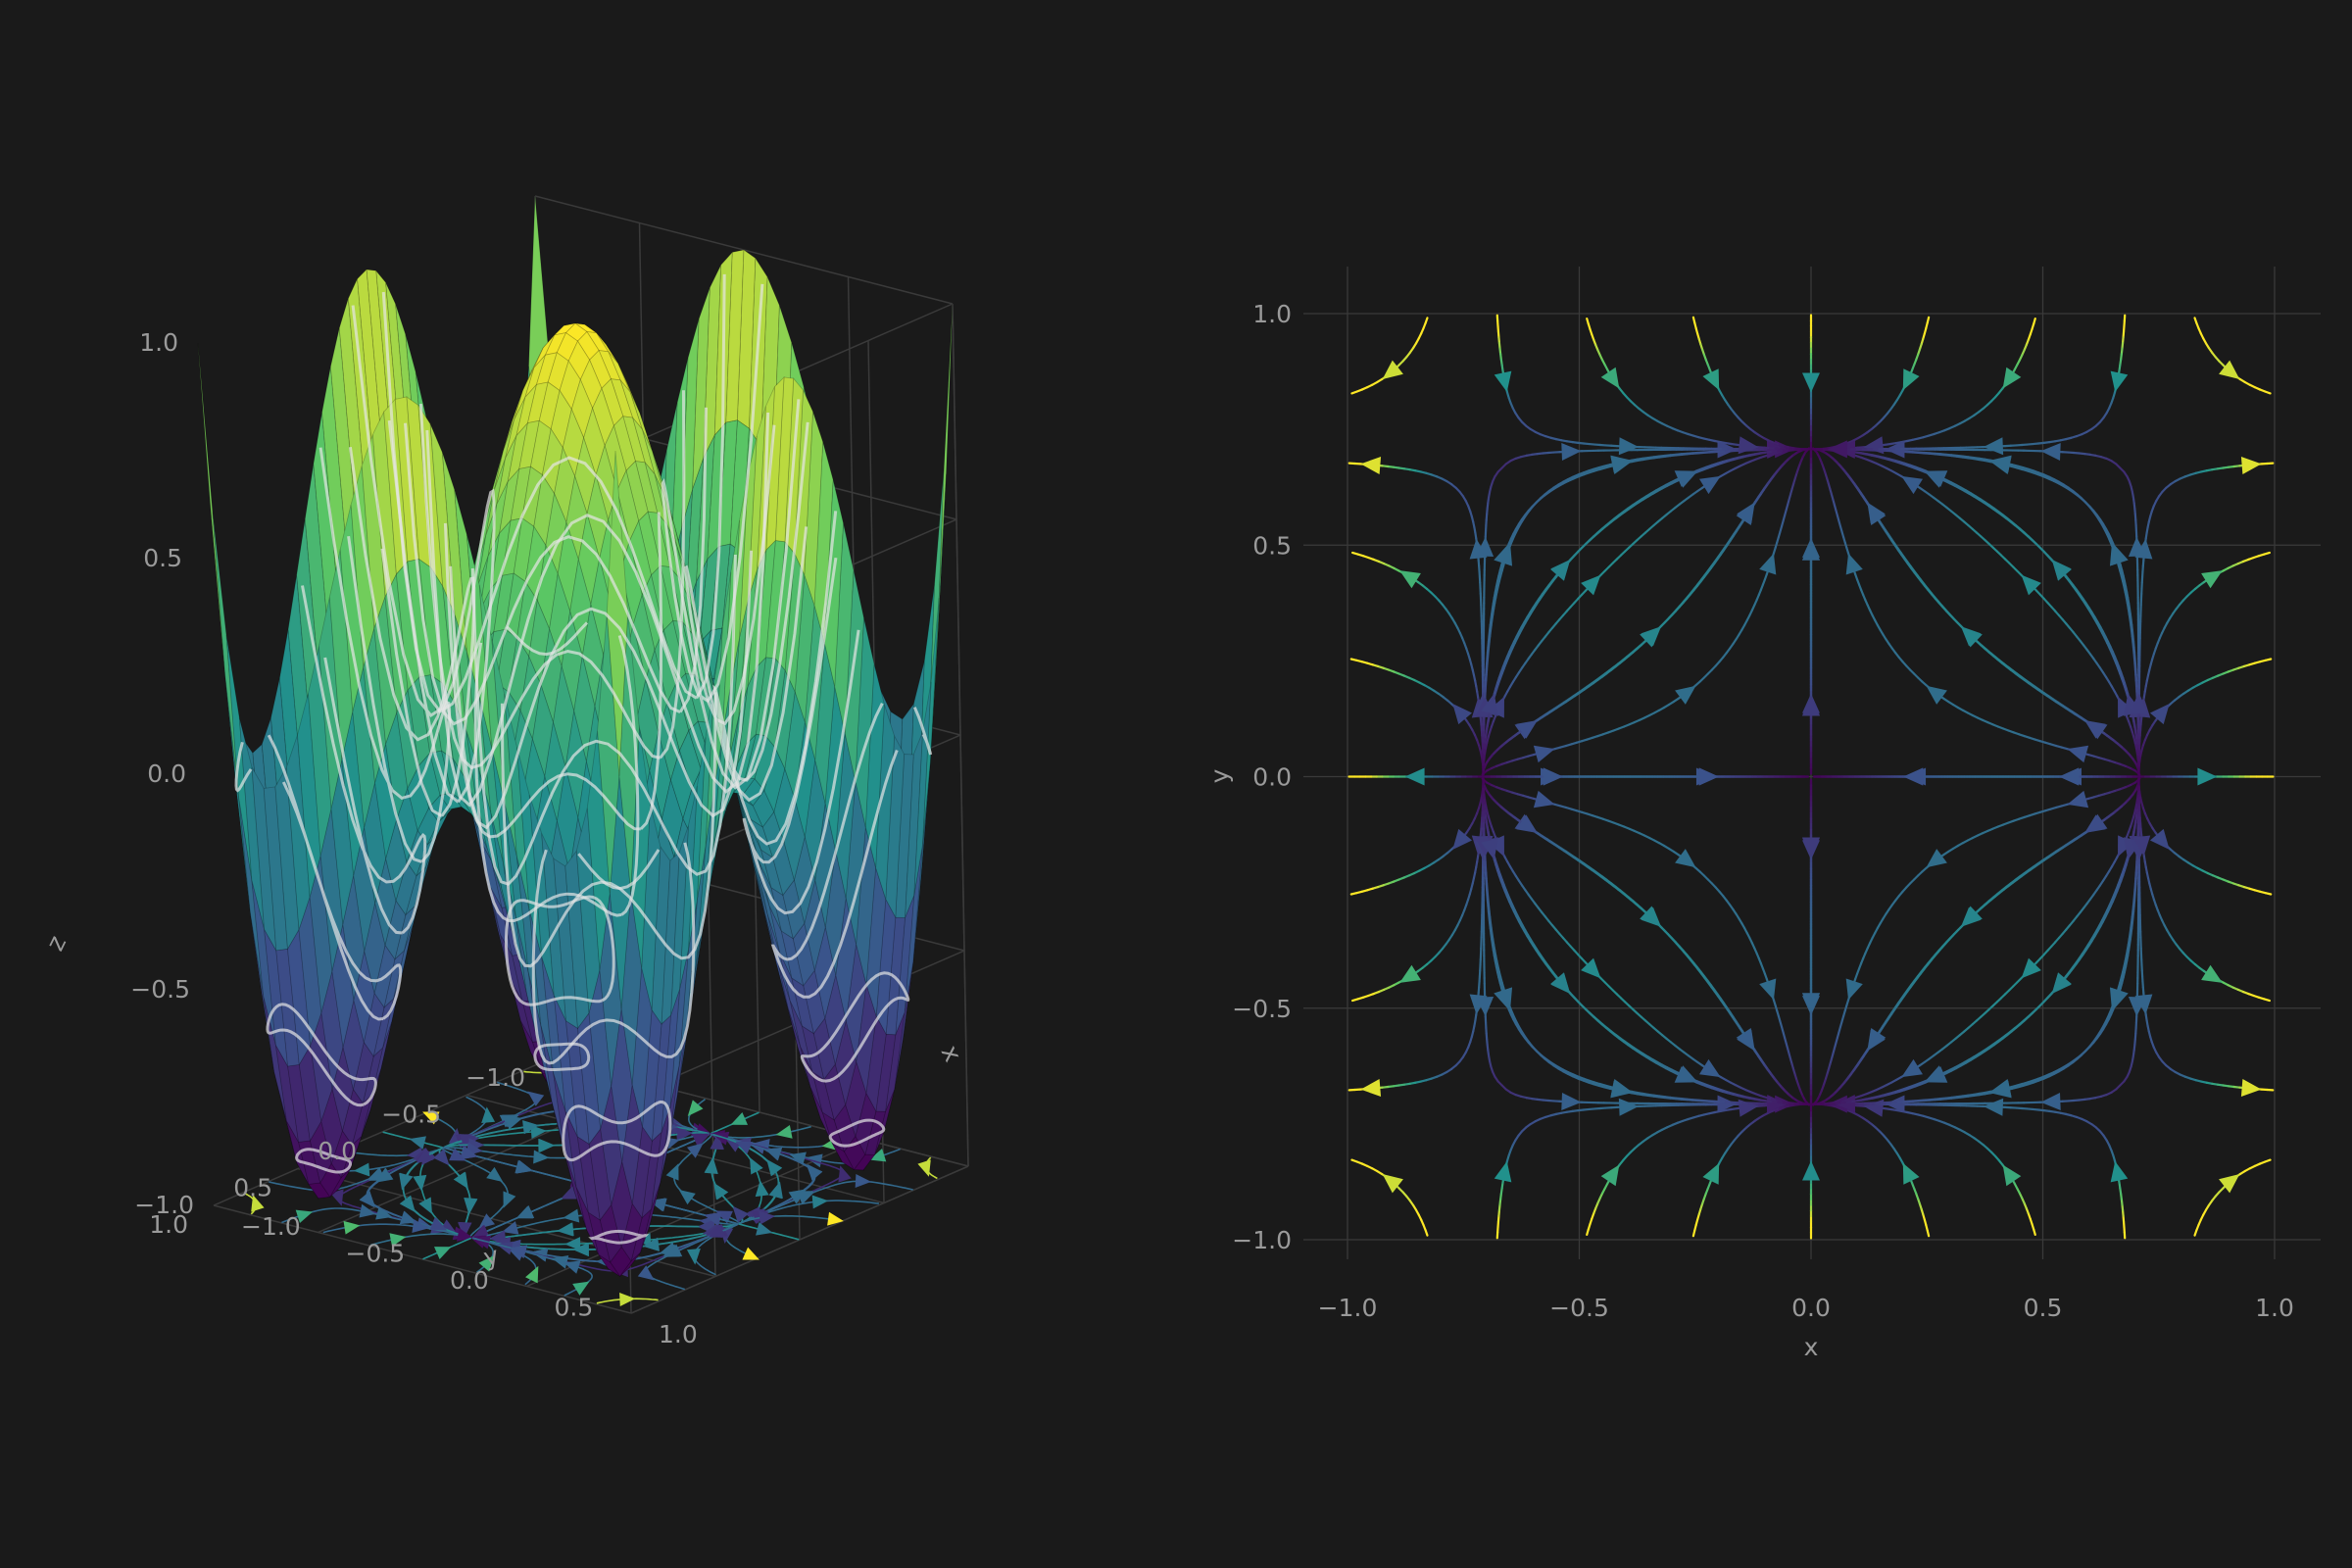 This screenshot has width=2352, height=1568. Describe the element at coordinates (168, 1224) in the screenshot. I see `y-tick-label-3d: 1.0` at that location.